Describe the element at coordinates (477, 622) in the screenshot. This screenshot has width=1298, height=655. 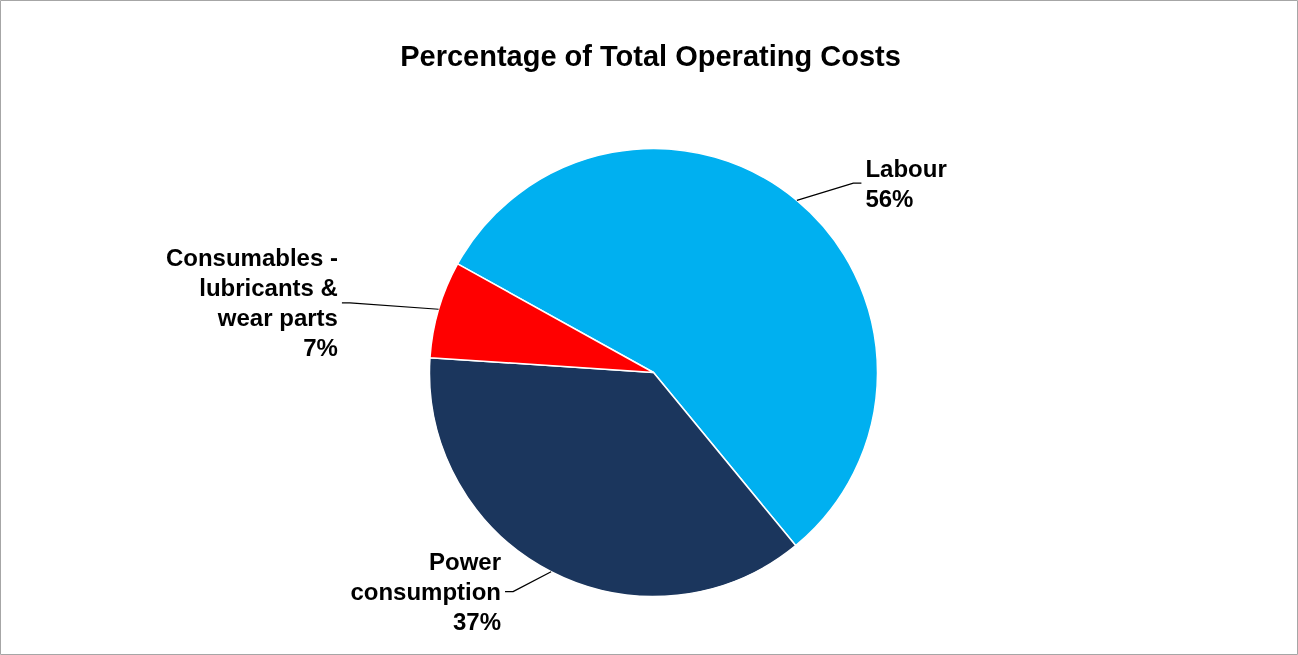
I see `data-label: 37%` at that location.